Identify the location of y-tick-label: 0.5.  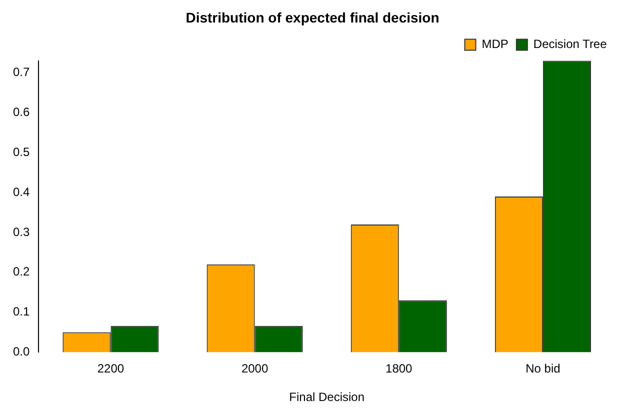
(21, 151).